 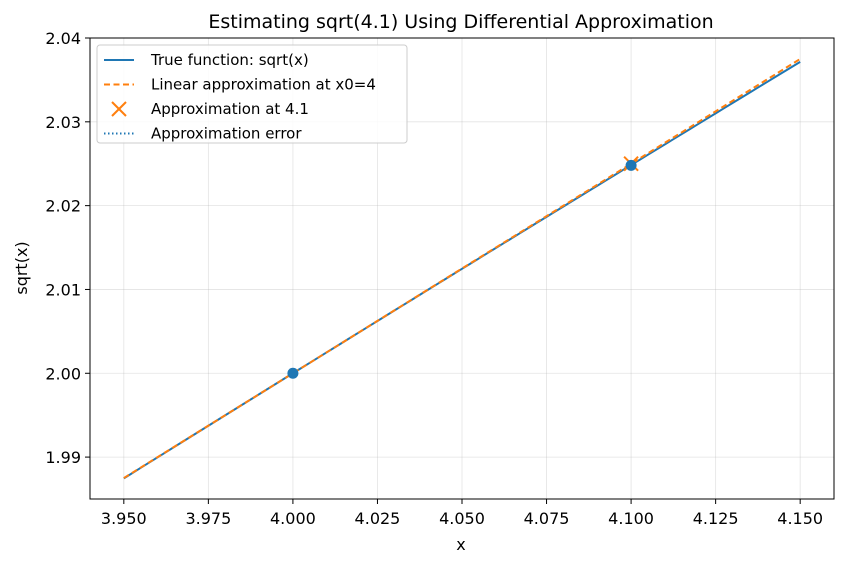 What do you see at coordinates (208, 518) in the screenshot?
I see `x-tick-label: 3.975` at bounding box center [208, 518].